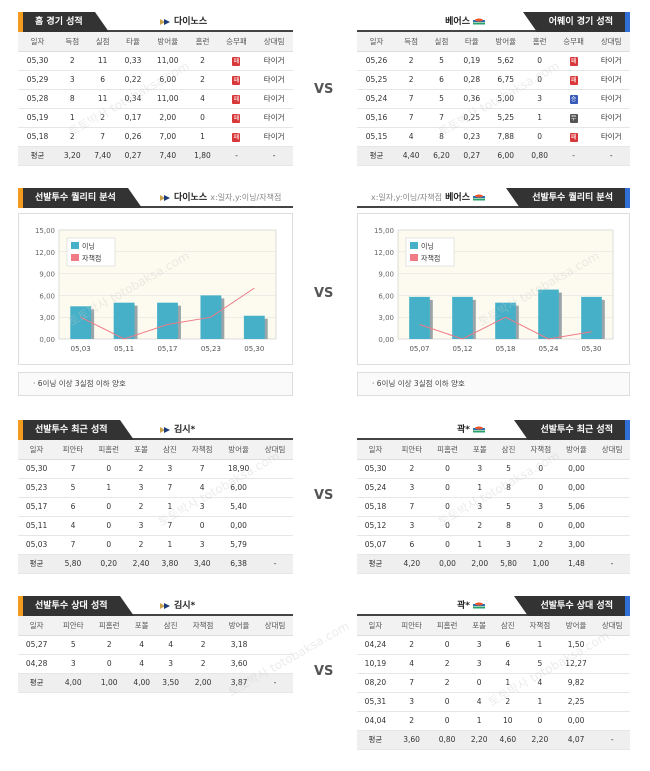  Describe the element at coordinates (412, 507) in the screenshot. I see `table-cell: 7` at that location.